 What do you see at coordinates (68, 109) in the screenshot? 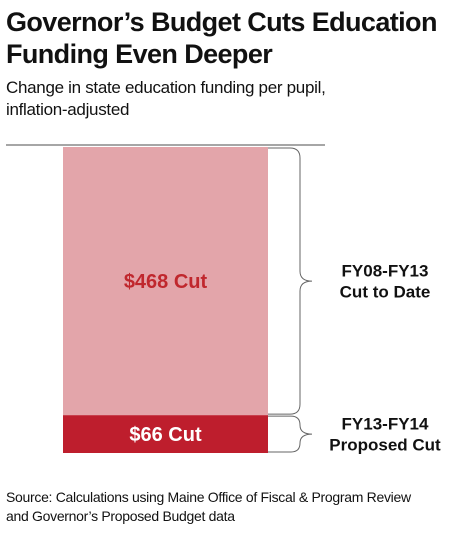
I see `subtitle-line-2: inflation-adjusted` at bounding box center [68, 109].